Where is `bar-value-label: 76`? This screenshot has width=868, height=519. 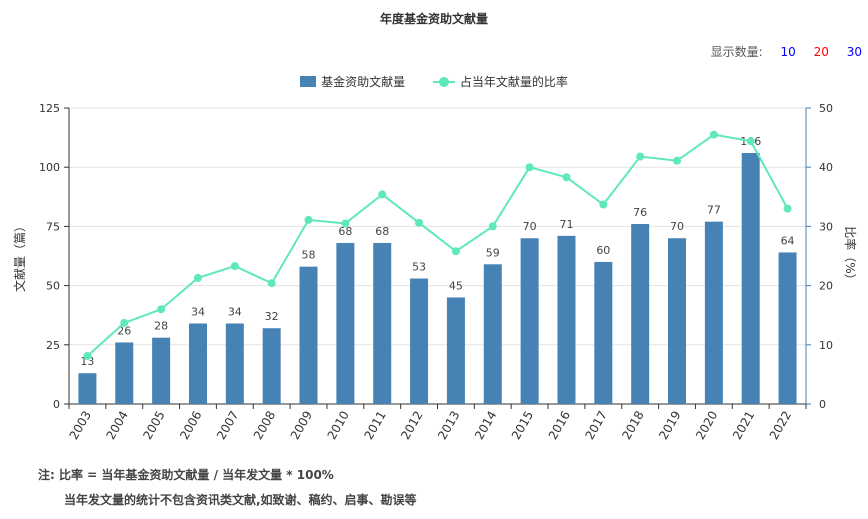
bar-value-label: 76 is located at coordinates (640, 212).